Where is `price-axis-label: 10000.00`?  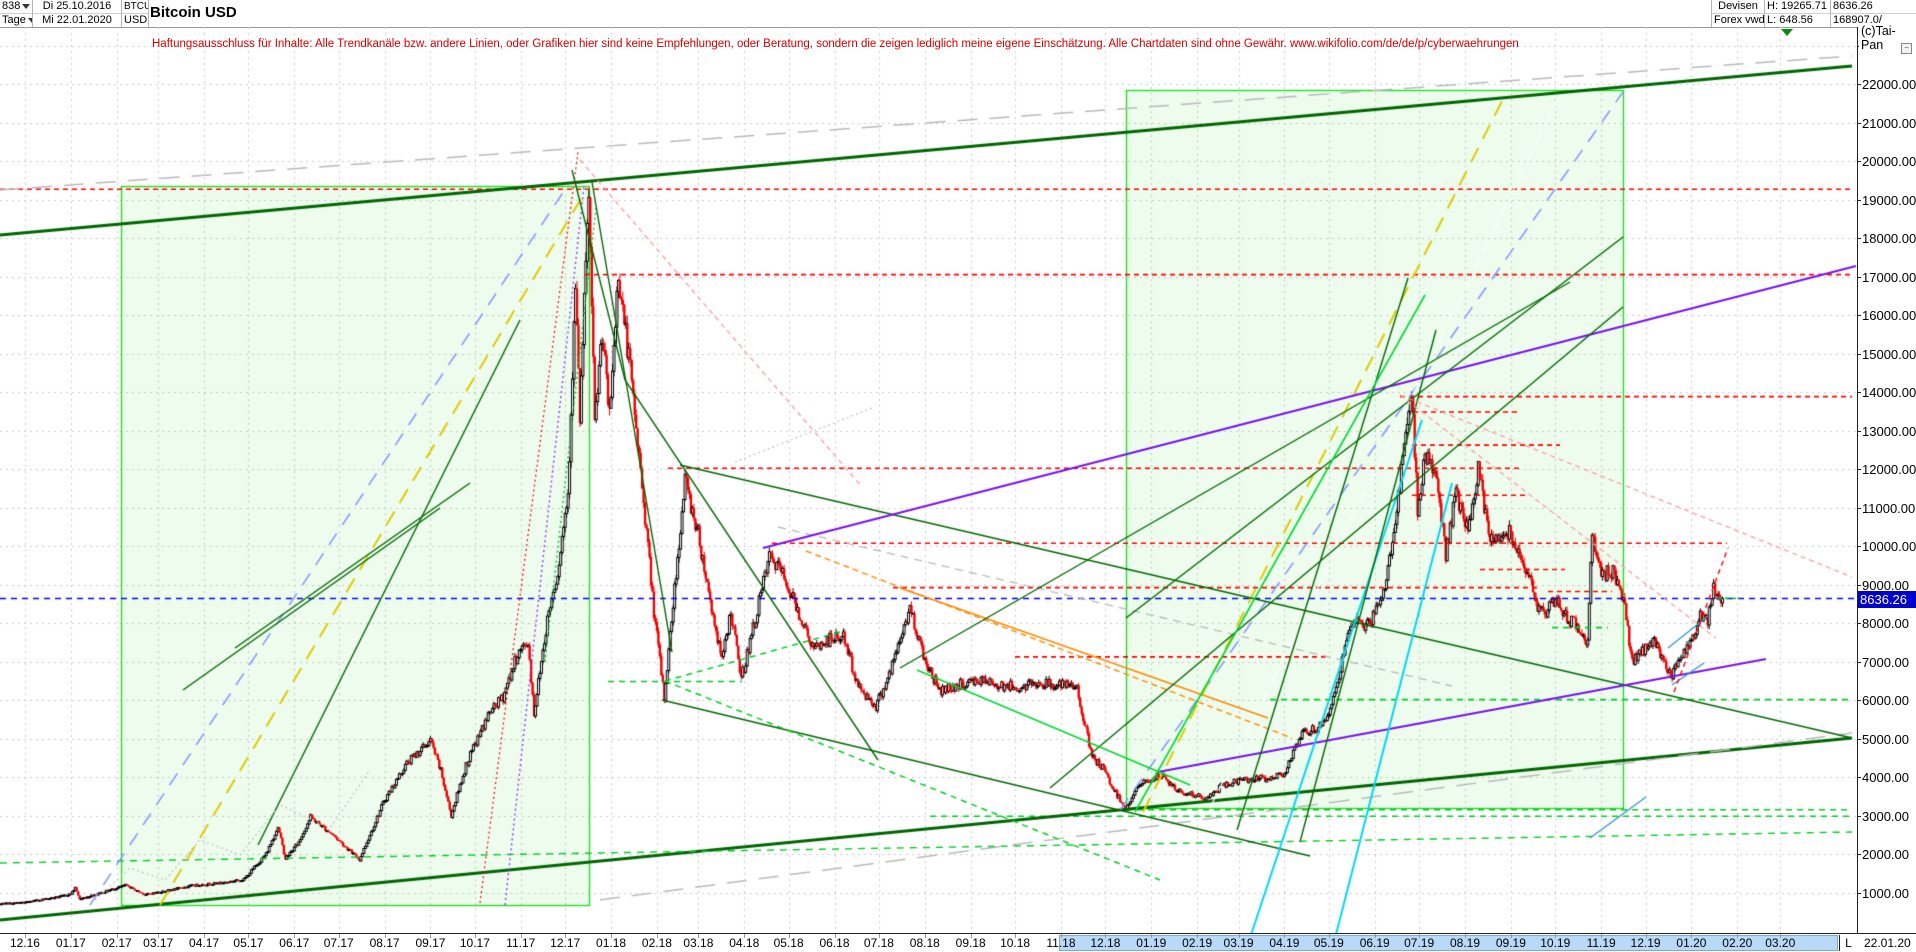
price-axis-label: 10000.00 is located at coordinates (1889, 546).